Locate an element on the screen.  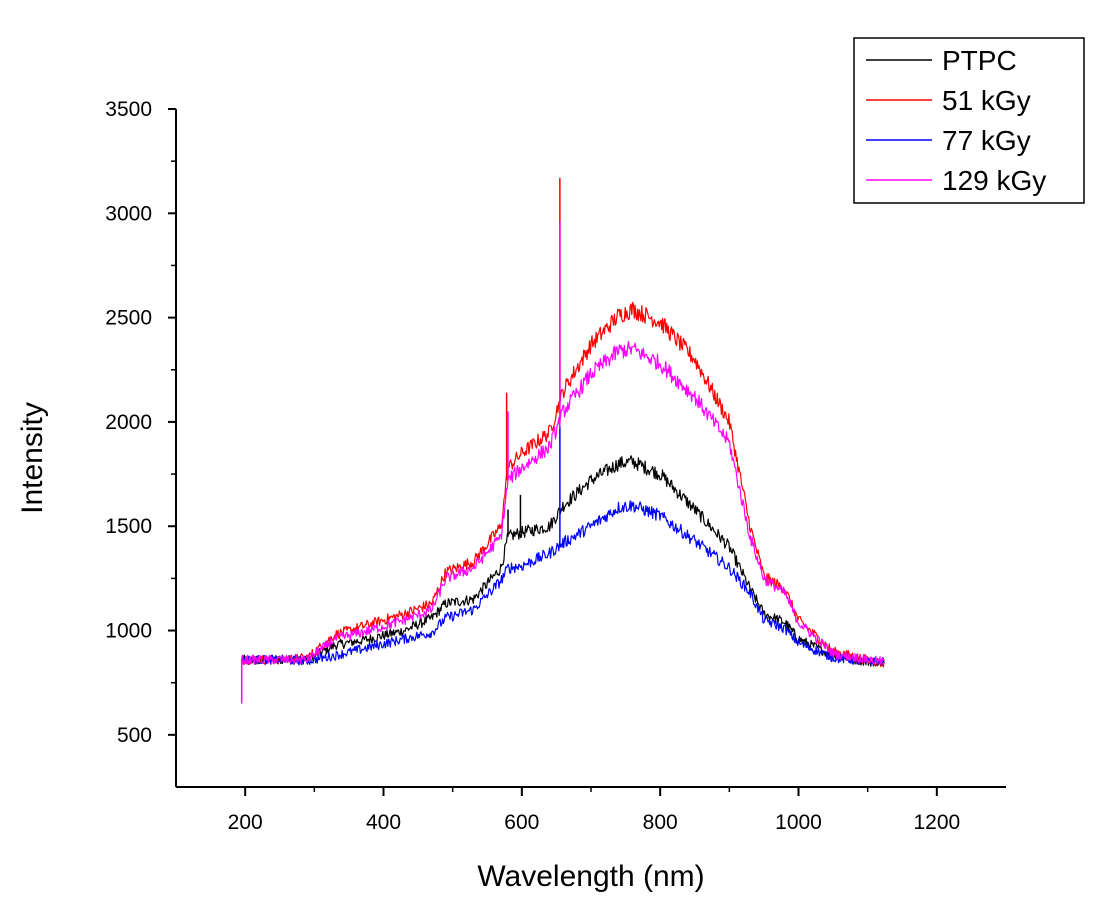
legend: PTPC 51 kGy 77 kGy 129 kGy is located at coordinates (969, 120).